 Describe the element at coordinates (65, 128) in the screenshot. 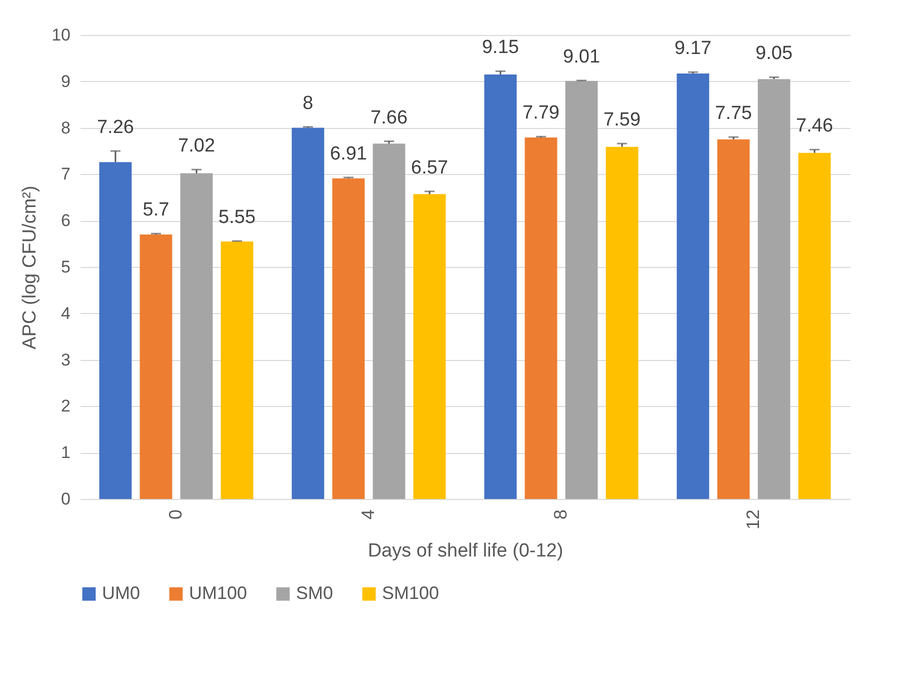

I see `y-tick-label: 8` at that location.